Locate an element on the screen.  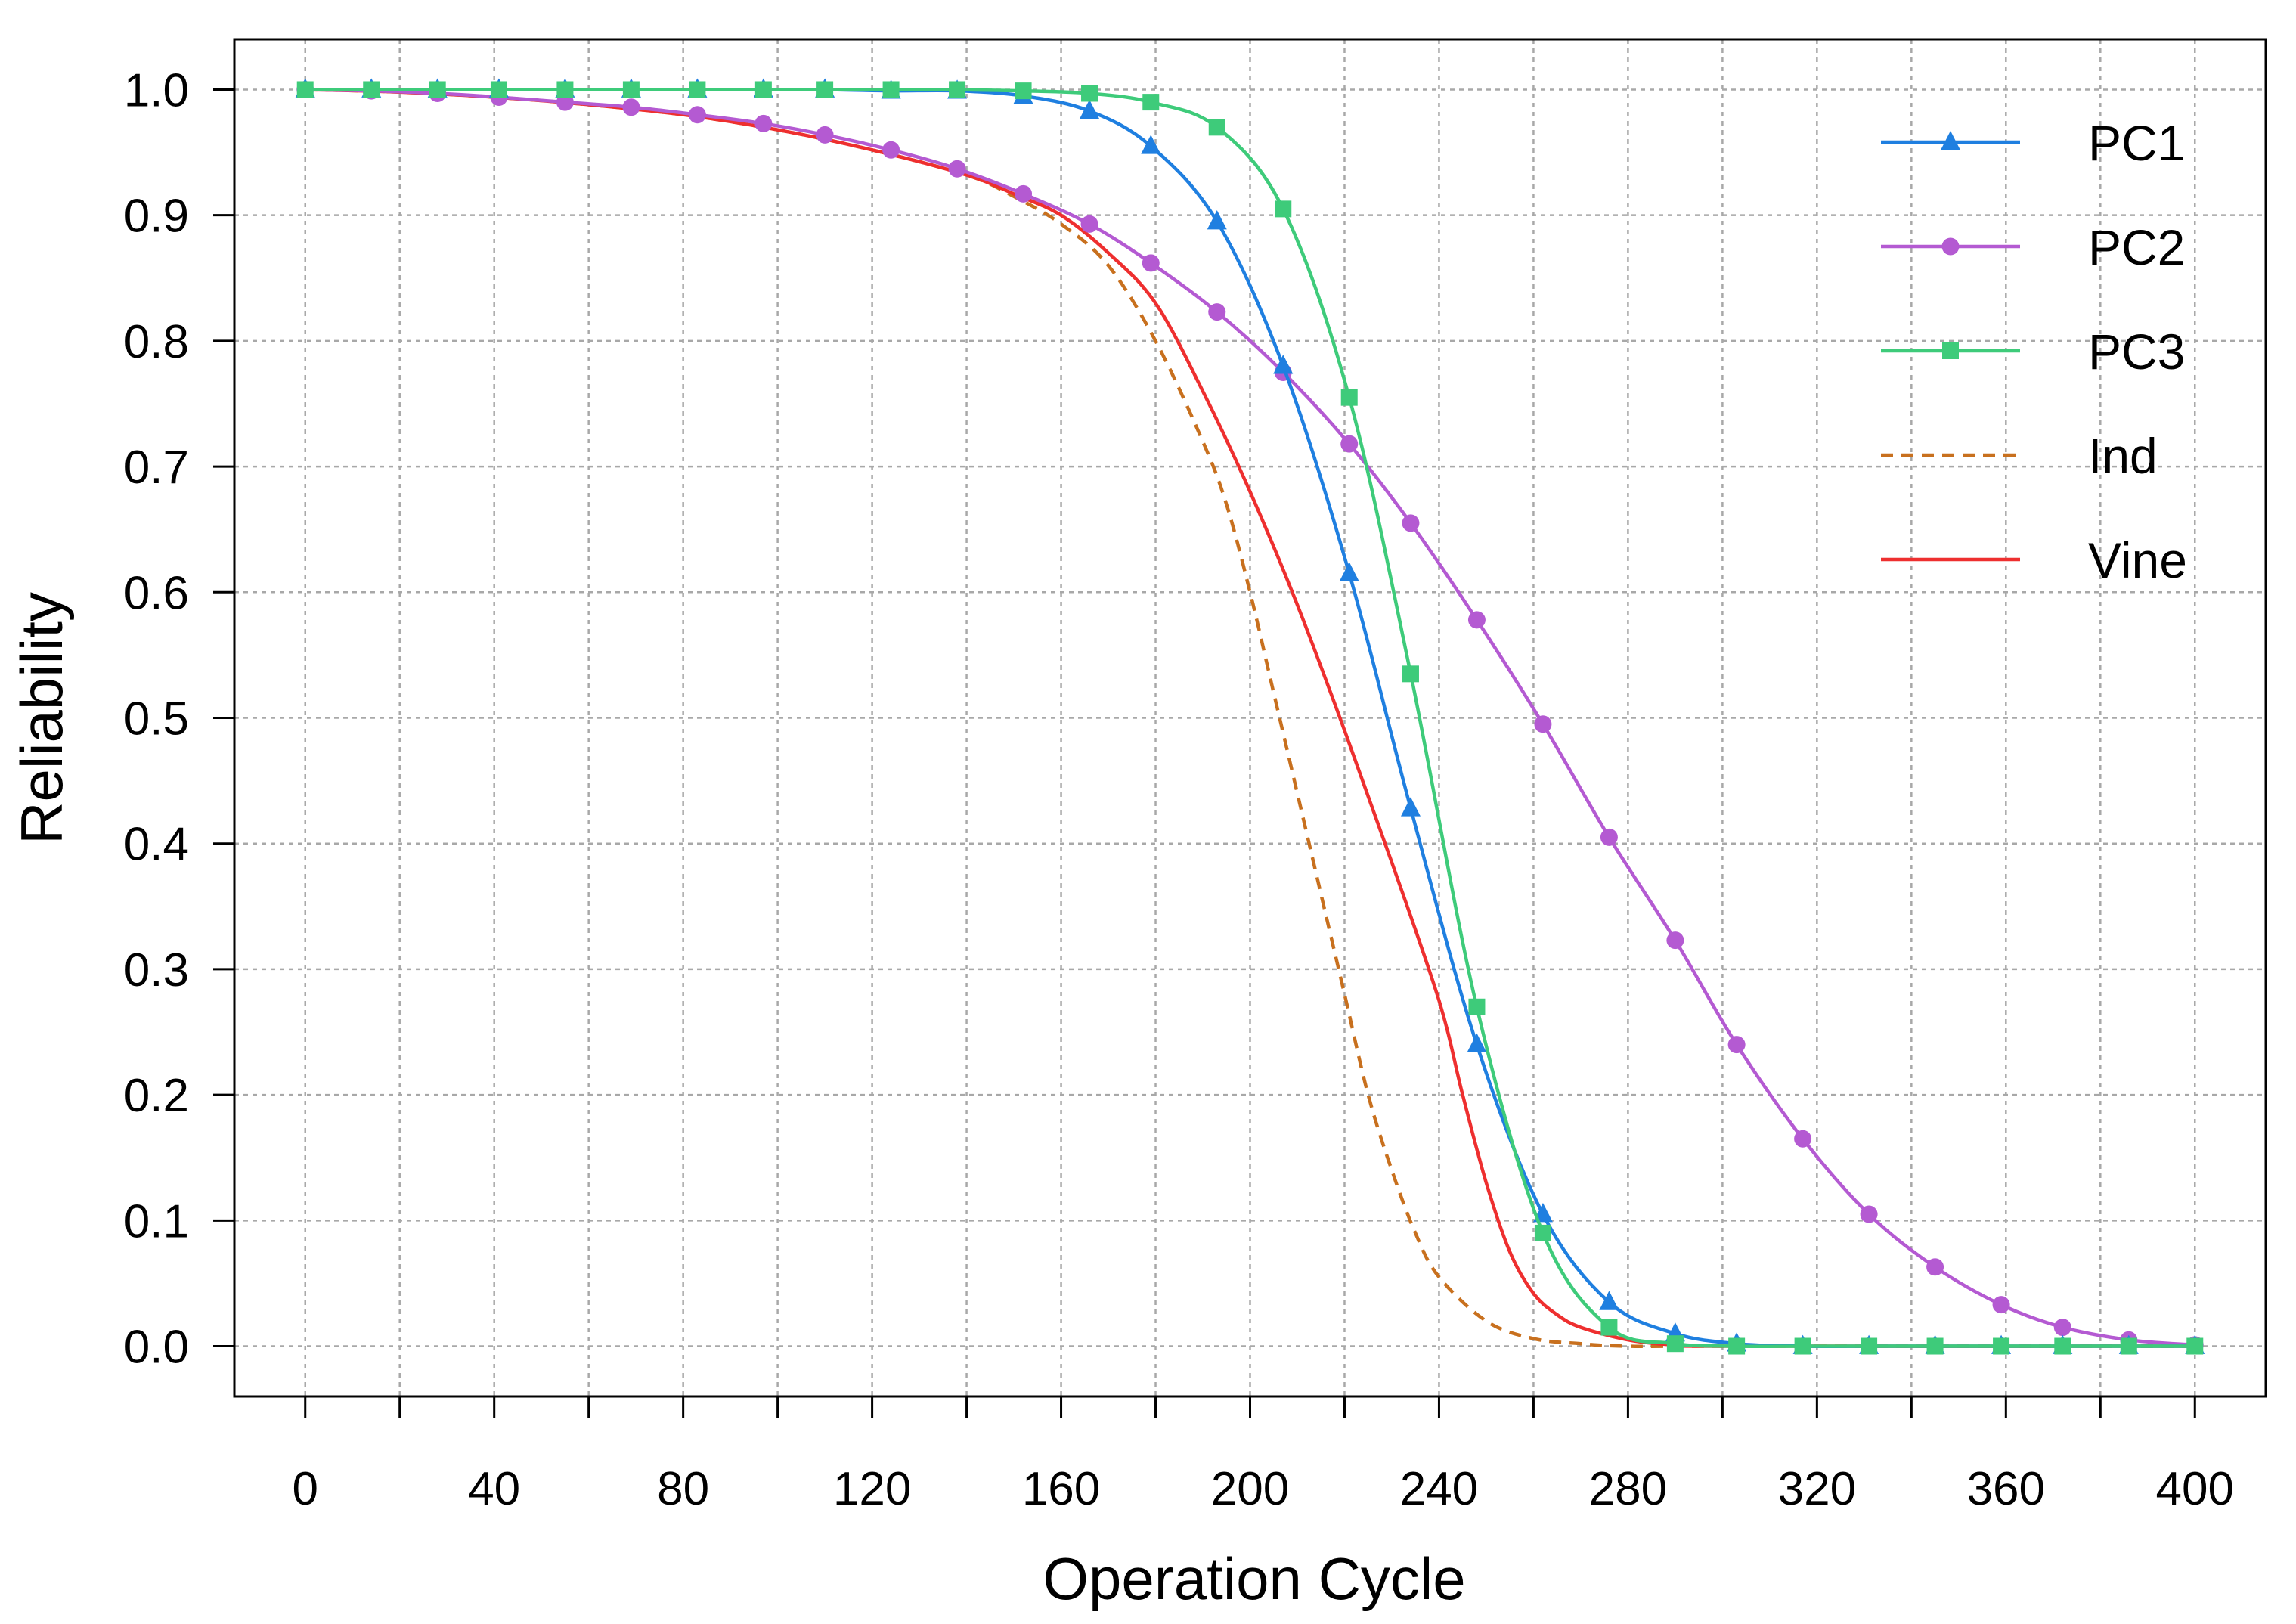
x-tick-label: 240 is located at coordinates (1439, 1489).